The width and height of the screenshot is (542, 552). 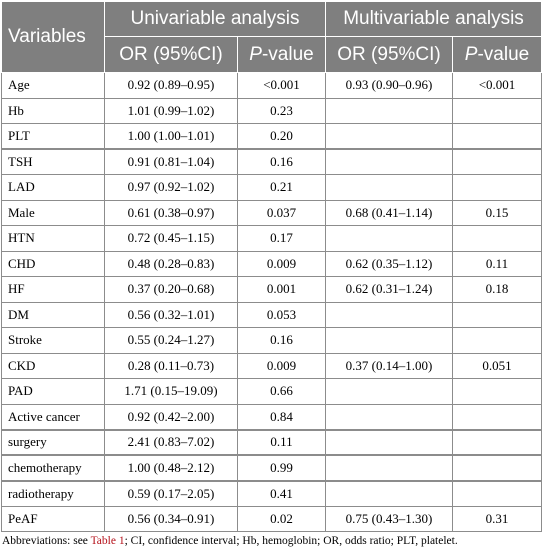 I want to click on variable-cell: chemotherapy, so click(x=53, y=467).